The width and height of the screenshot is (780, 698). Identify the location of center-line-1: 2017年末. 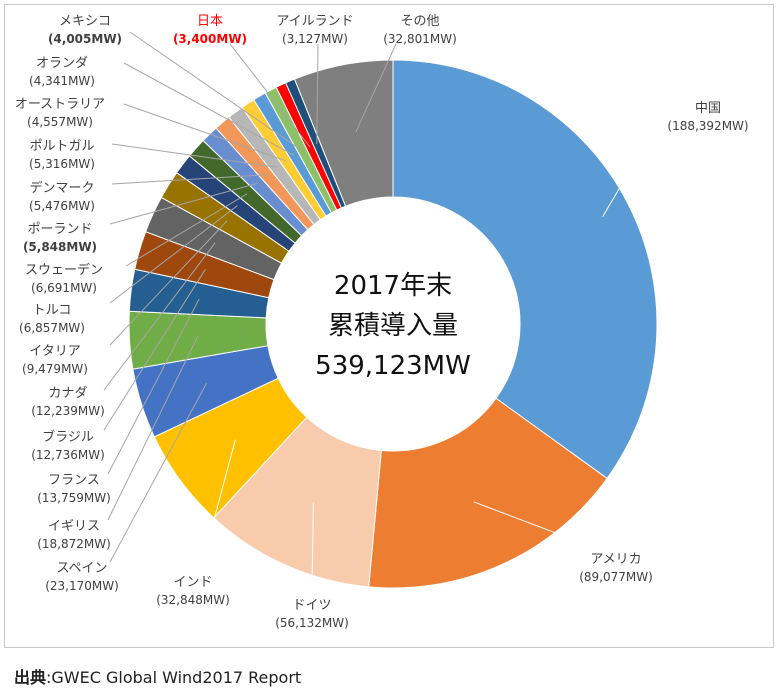
(393, 286).